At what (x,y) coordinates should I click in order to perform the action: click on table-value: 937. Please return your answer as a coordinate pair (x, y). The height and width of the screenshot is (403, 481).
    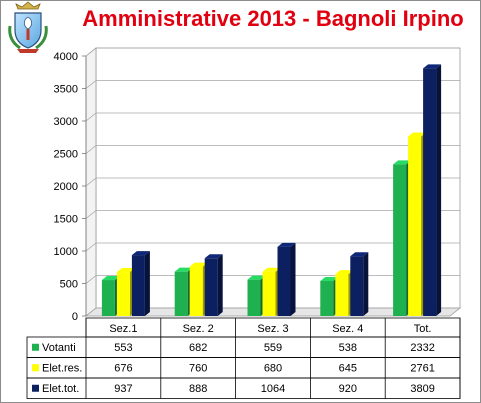
    Looking at the image, I should click on (123, 389).